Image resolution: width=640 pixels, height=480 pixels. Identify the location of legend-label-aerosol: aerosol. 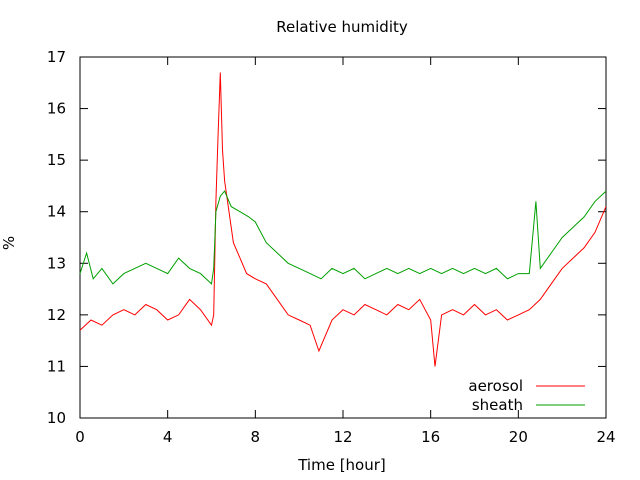
(495, 386).